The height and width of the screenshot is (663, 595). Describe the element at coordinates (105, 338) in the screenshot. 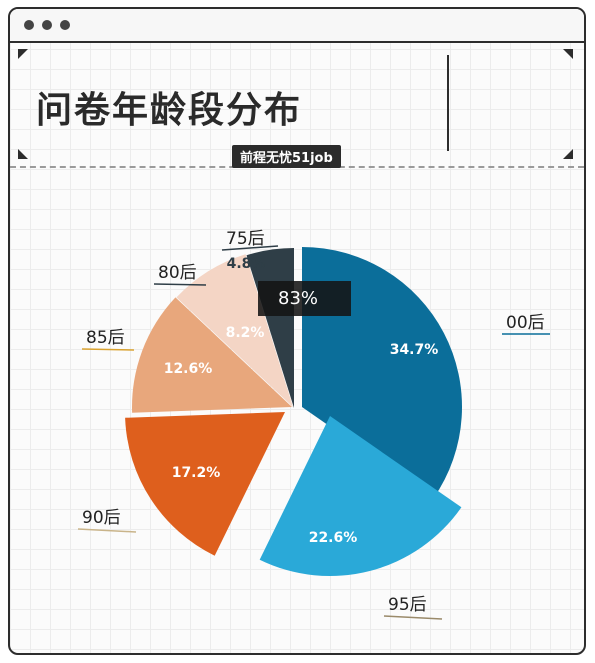

I see `category-label-3: 85后` at that location.